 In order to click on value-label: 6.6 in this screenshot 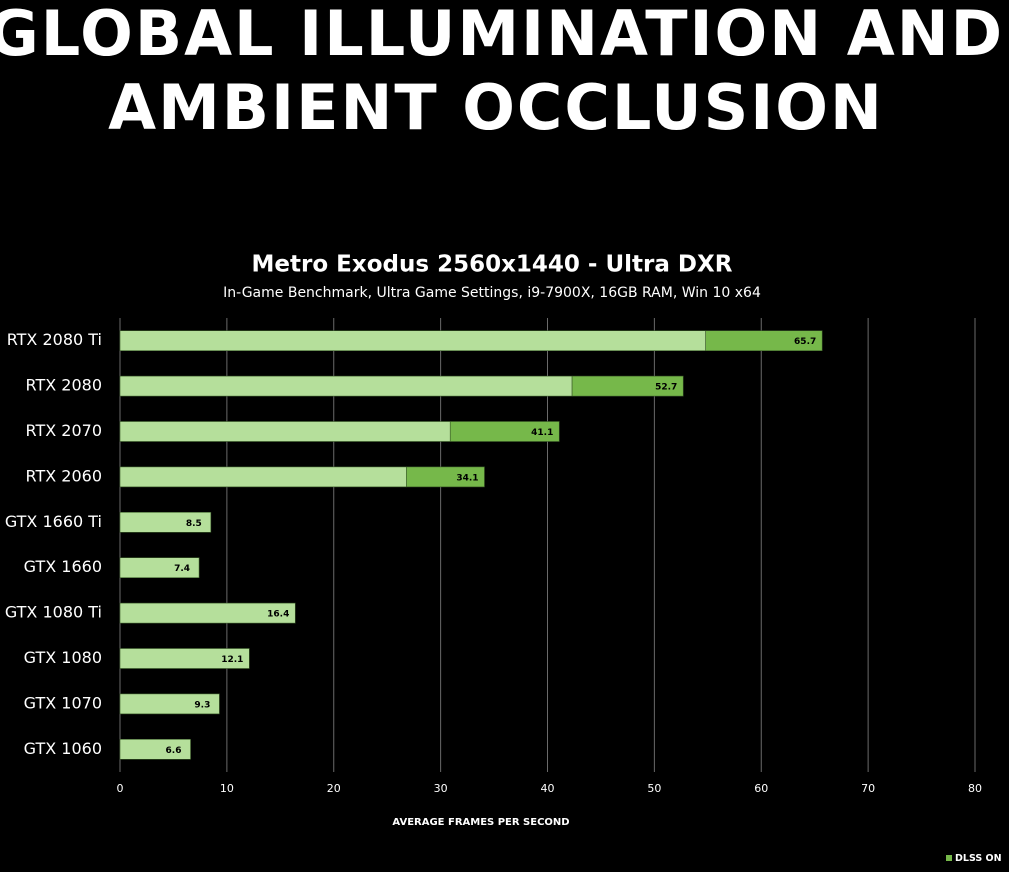, I will do `click(174, 751)`.